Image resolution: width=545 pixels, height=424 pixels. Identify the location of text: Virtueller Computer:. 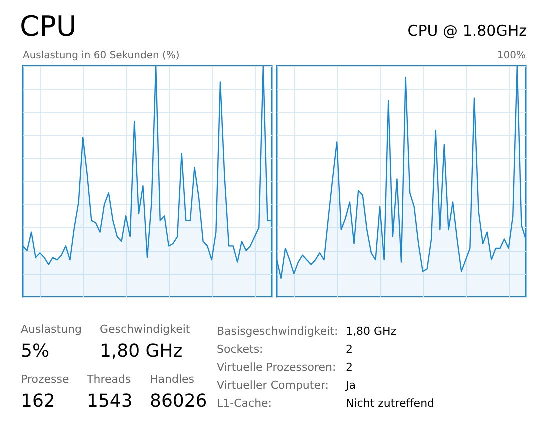
(273, 385).